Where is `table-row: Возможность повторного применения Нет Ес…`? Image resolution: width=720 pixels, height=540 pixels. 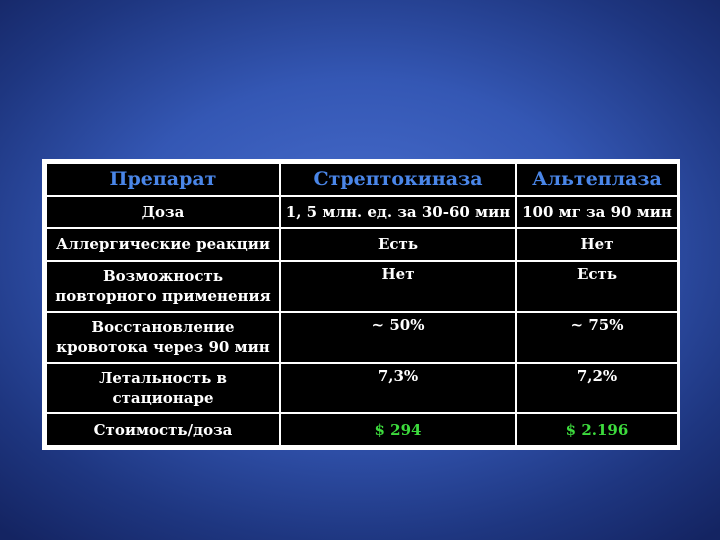
table-row: Возможность повторного применения Нет Ес… is located at coordinates (362, 286).